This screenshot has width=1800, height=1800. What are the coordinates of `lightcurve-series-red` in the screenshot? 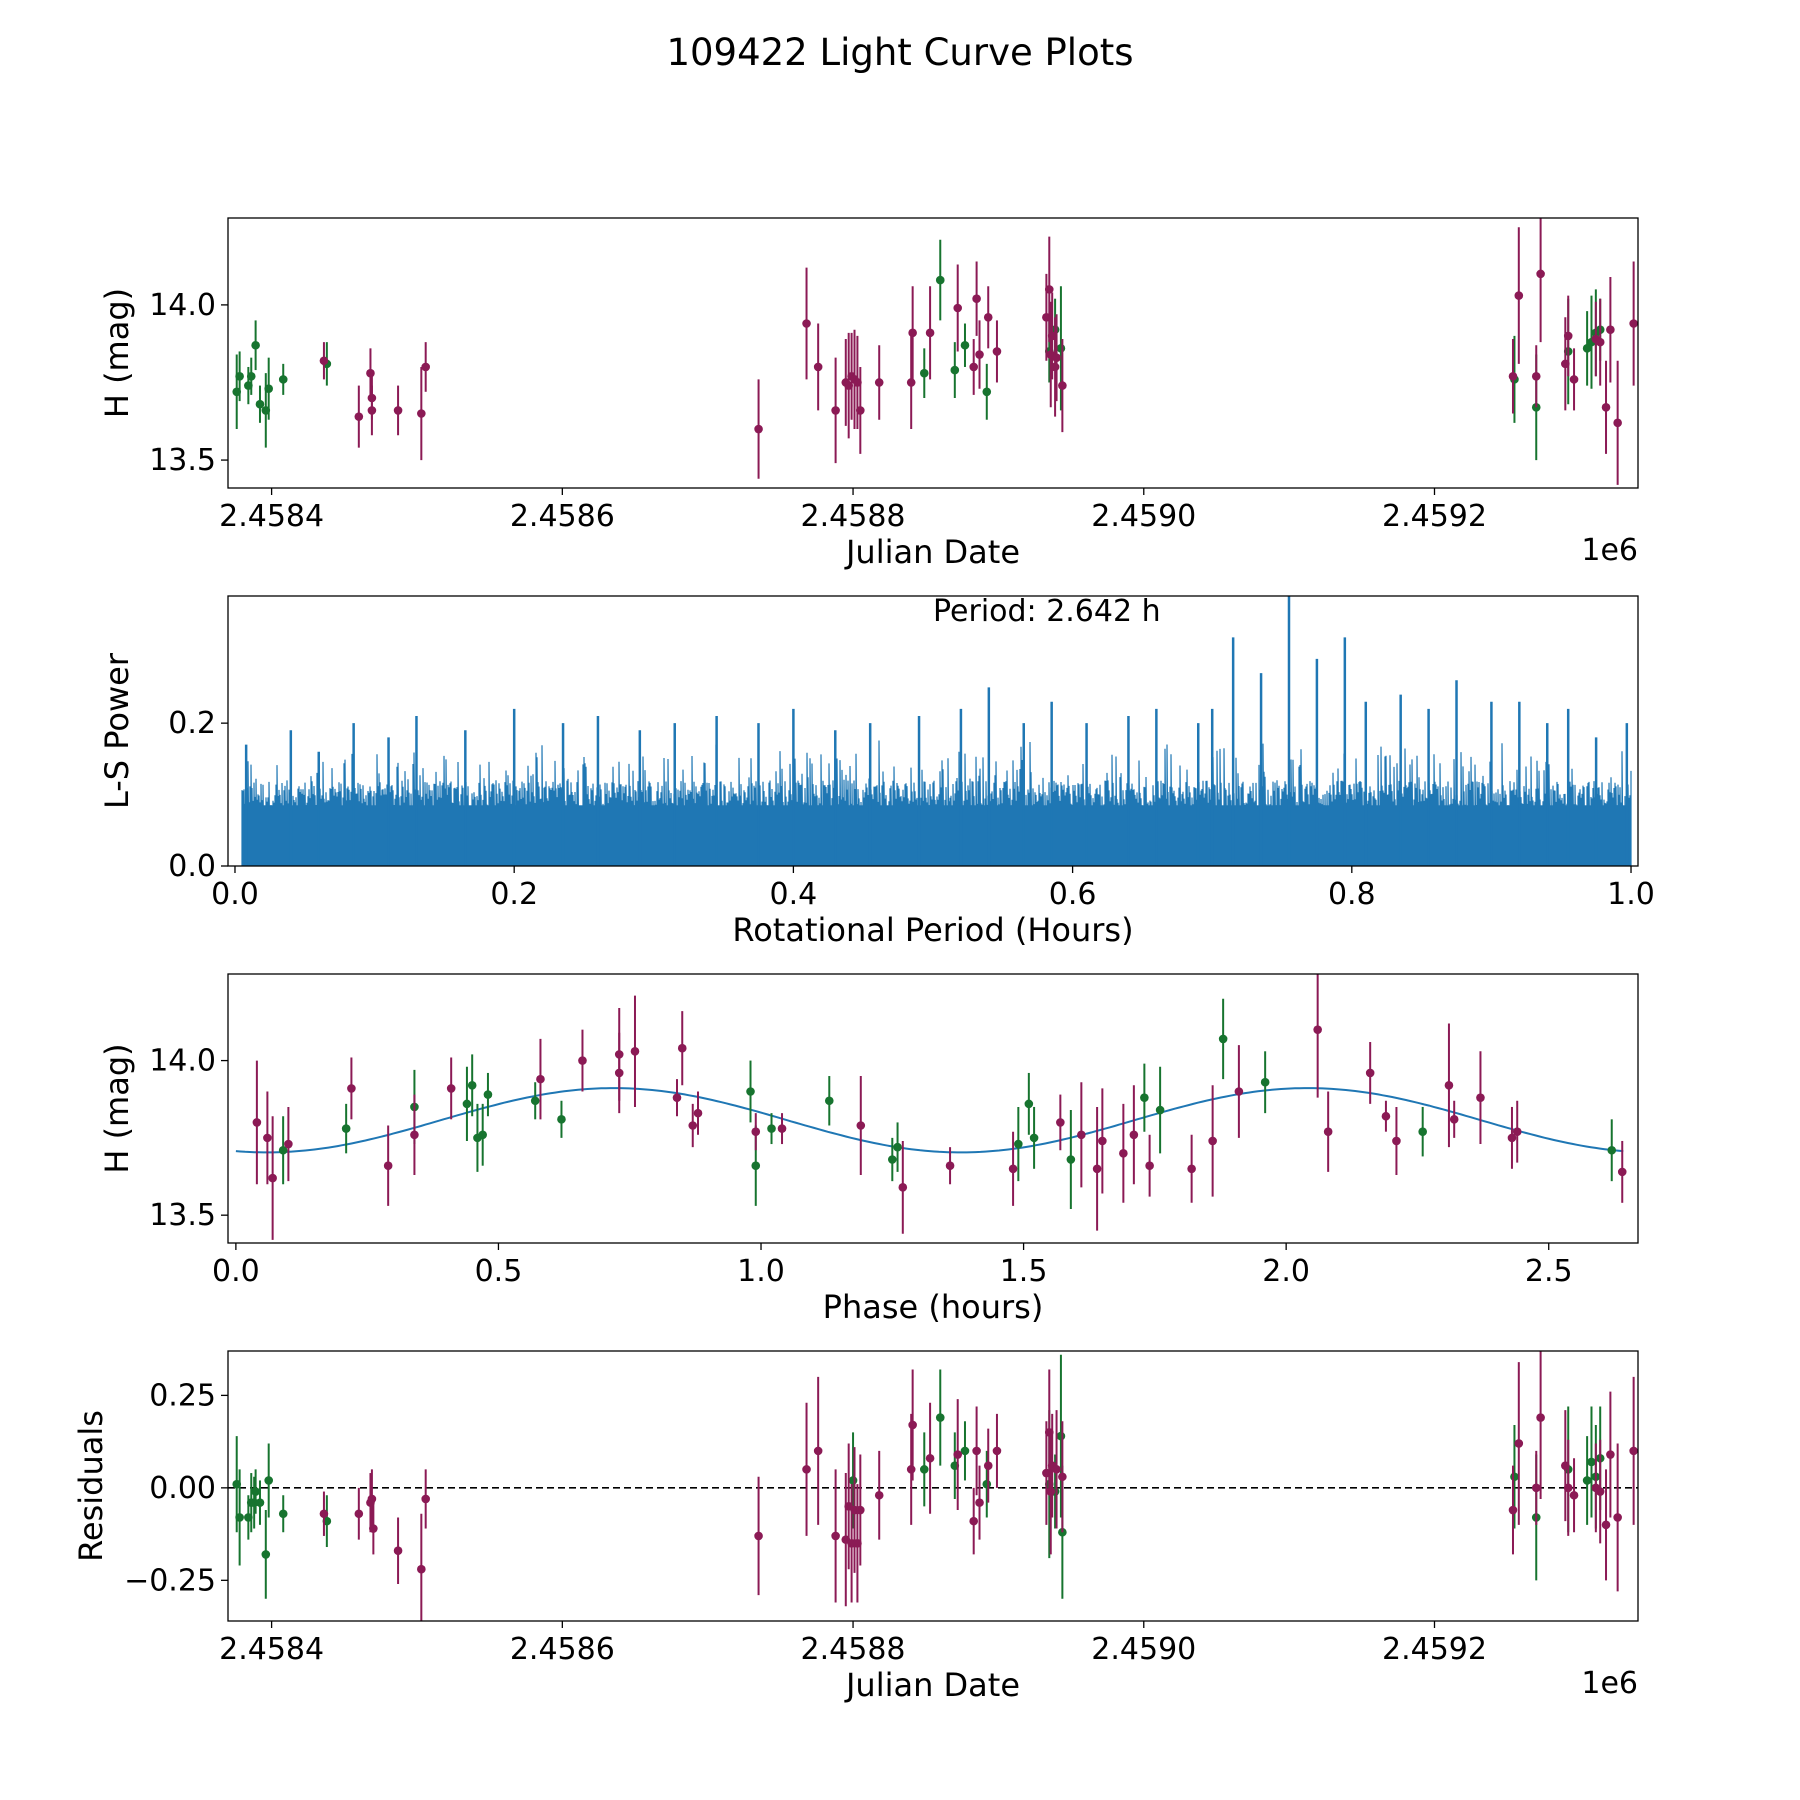 It's located at (978, 351).